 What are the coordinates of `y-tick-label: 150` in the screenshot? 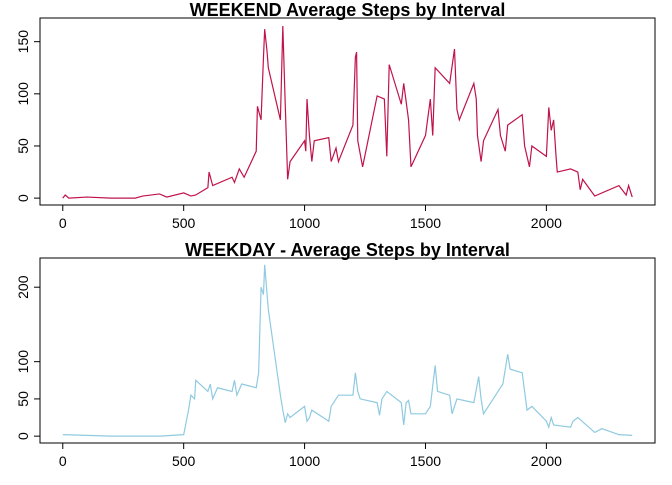 It's located at (23, 42).